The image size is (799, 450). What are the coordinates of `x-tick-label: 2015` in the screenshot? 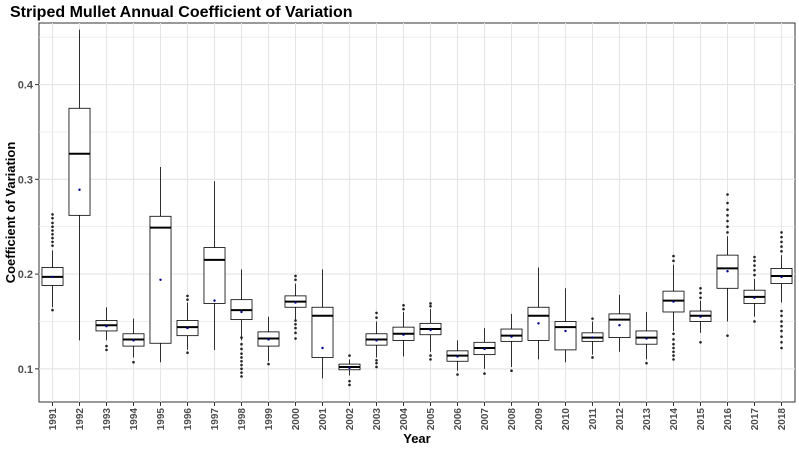 It's located at (701, 419).